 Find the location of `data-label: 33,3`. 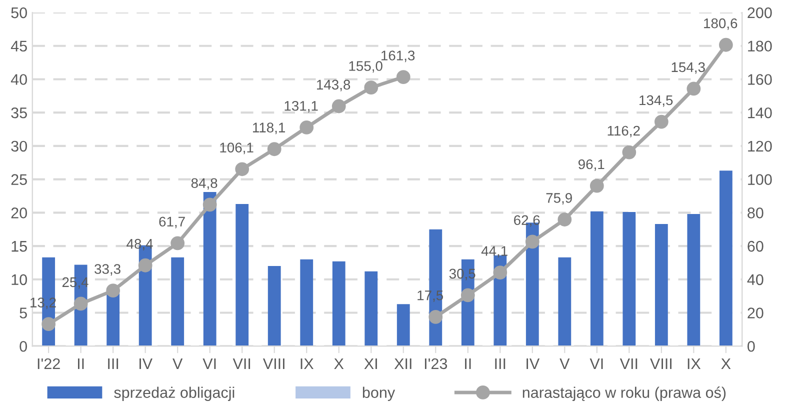

data-label: 33,3 is located at coordinates (107, 270).